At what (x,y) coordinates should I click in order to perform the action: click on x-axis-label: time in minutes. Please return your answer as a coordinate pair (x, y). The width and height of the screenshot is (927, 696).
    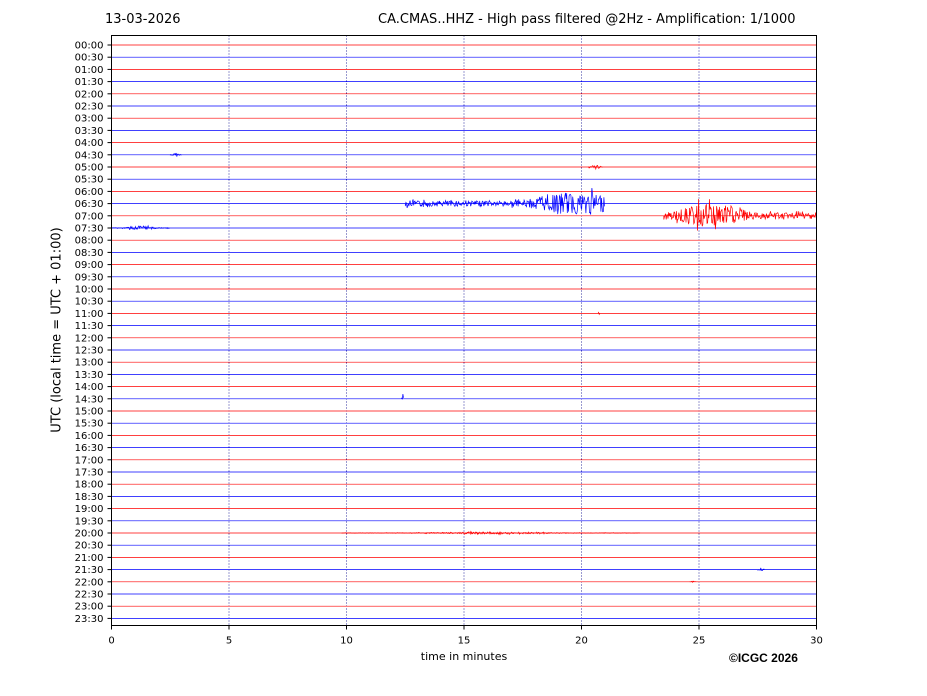
    Looking at the image, I should click on (464, 656).